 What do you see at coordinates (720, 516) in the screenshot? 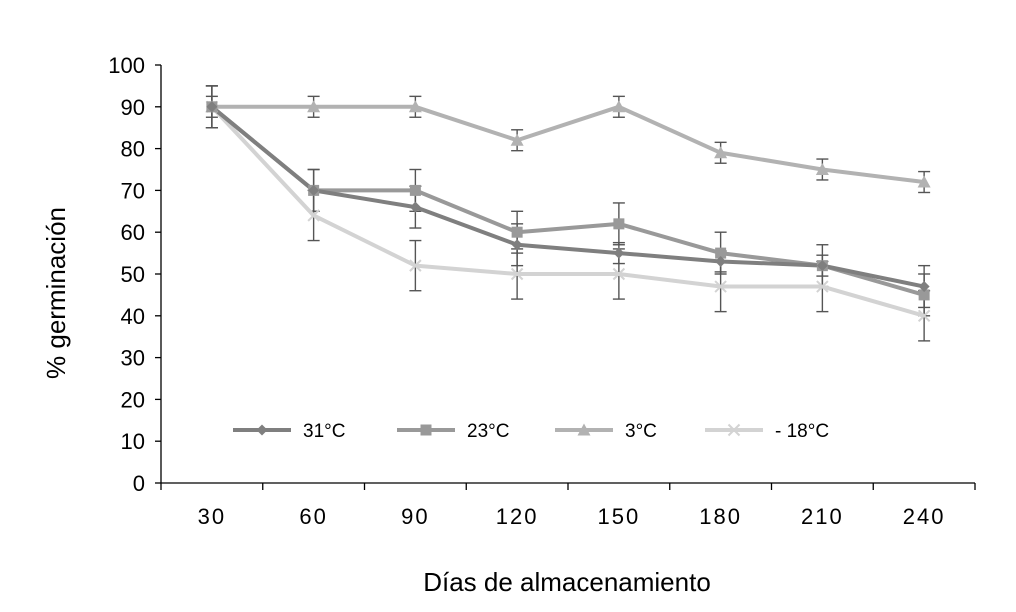
I see `x-tick-label: 180` at bounding box center [720, 516].